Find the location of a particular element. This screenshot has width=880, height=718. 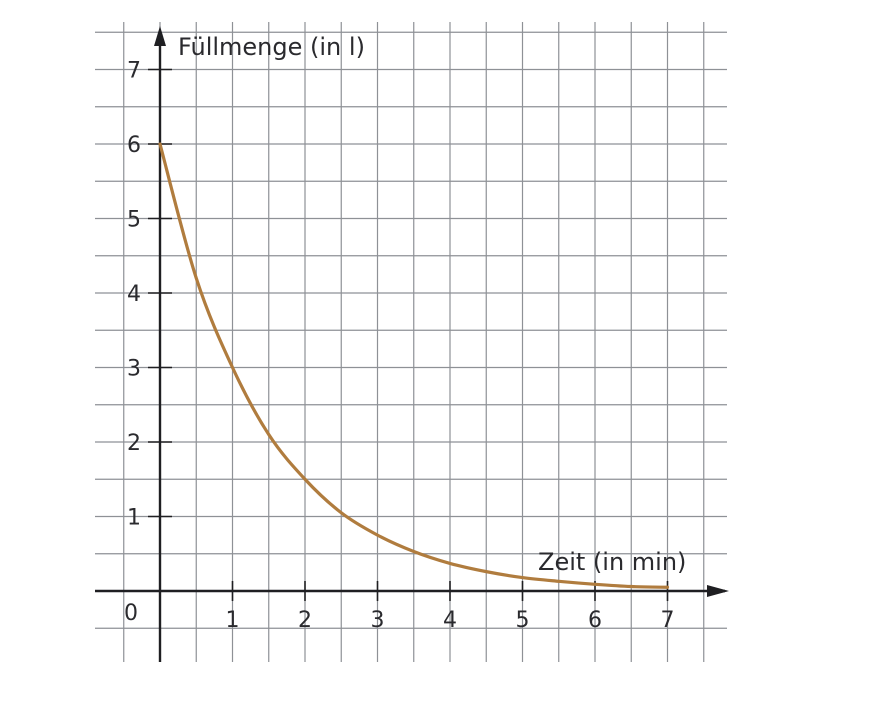

y-tick-label: 4 is located at coordinates (134, 294).